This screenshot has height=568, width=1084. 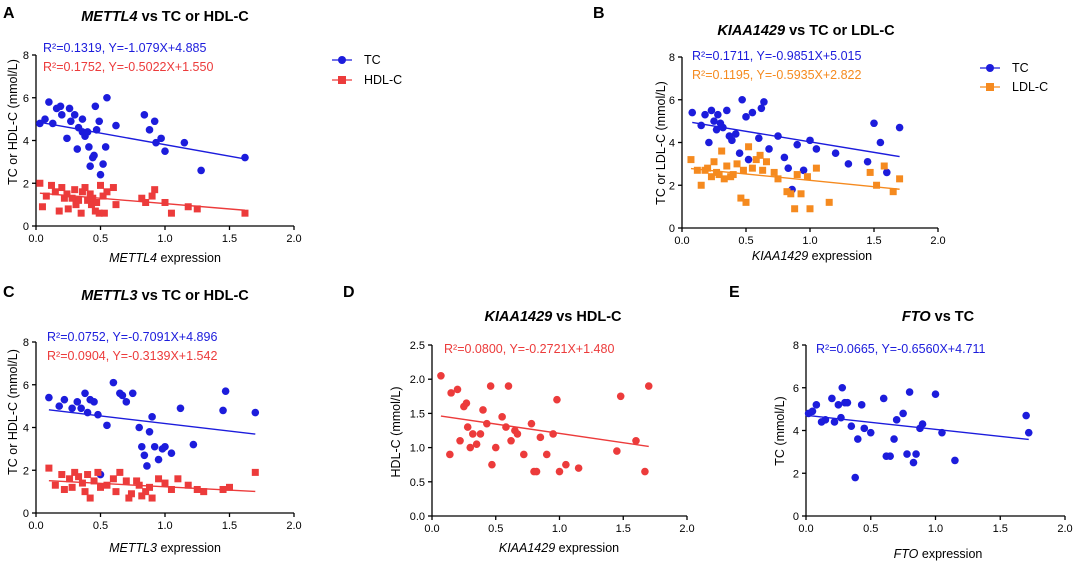 What do you see at coordinates (672, 58) in the screenshot?
I see `panel-b-y-tick-label: 8` at bounding box center [672, 58].